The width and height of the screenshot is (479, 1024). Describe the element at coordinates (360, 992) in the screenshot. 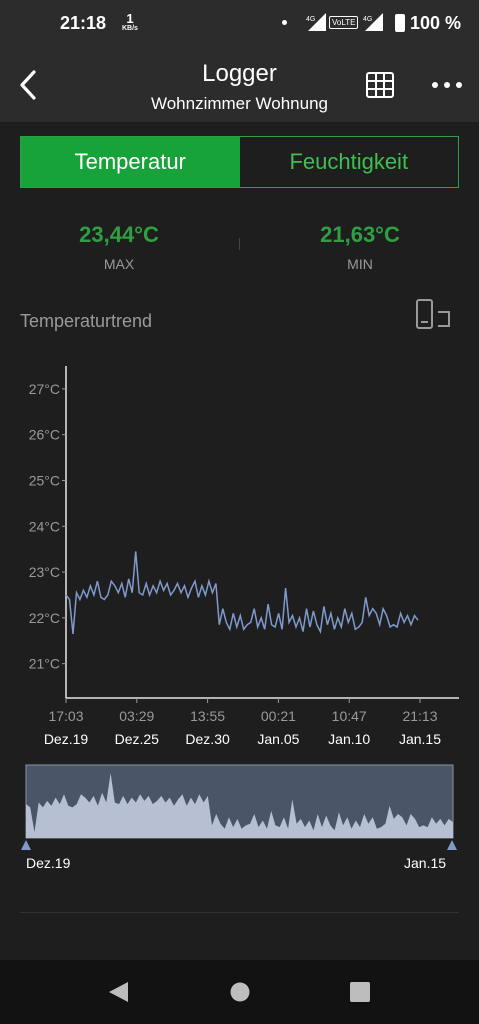

I see `recents-square-icon` at that location.